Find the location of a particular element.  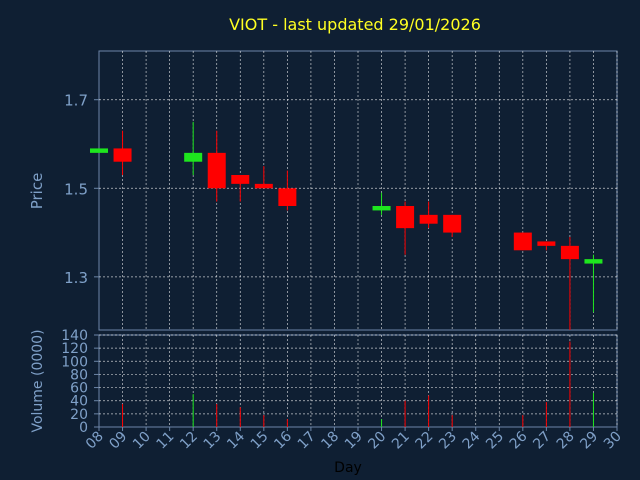

price-tick-label: 1.5 is located at coordinates (76, 189).